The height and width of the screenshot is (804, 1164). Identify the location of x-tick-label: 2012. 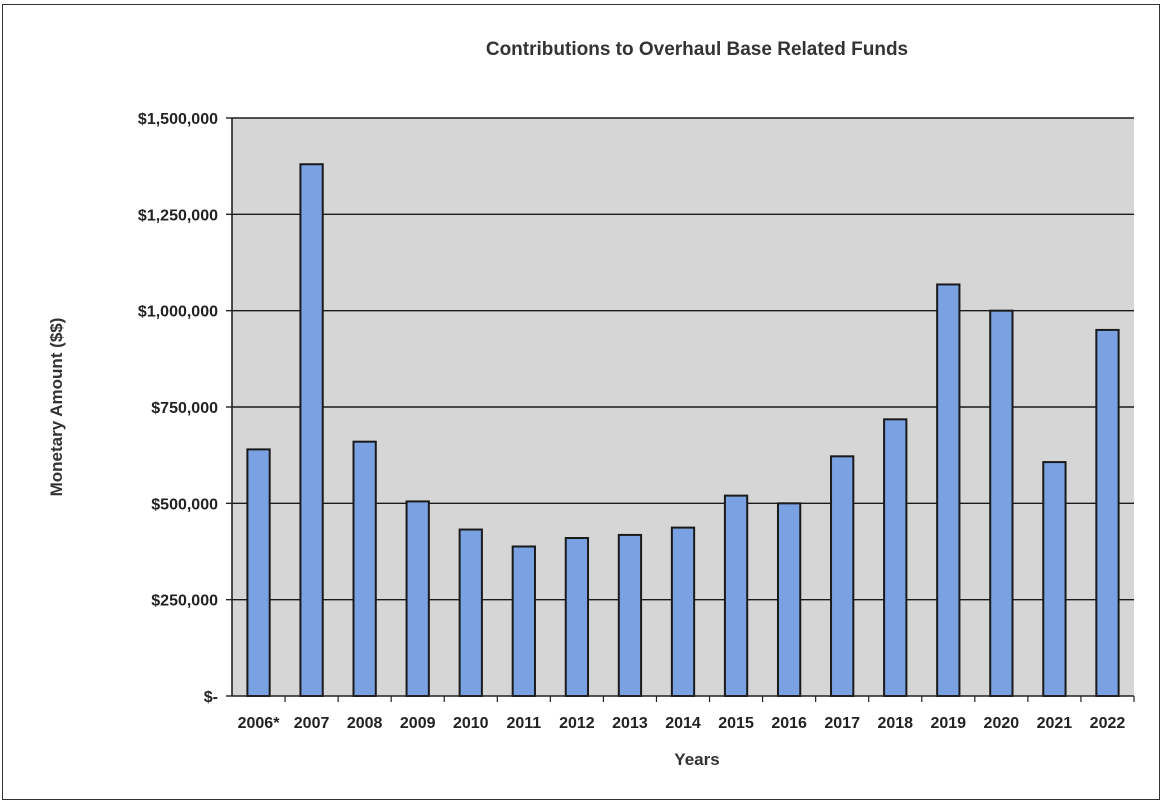
(577, 723).